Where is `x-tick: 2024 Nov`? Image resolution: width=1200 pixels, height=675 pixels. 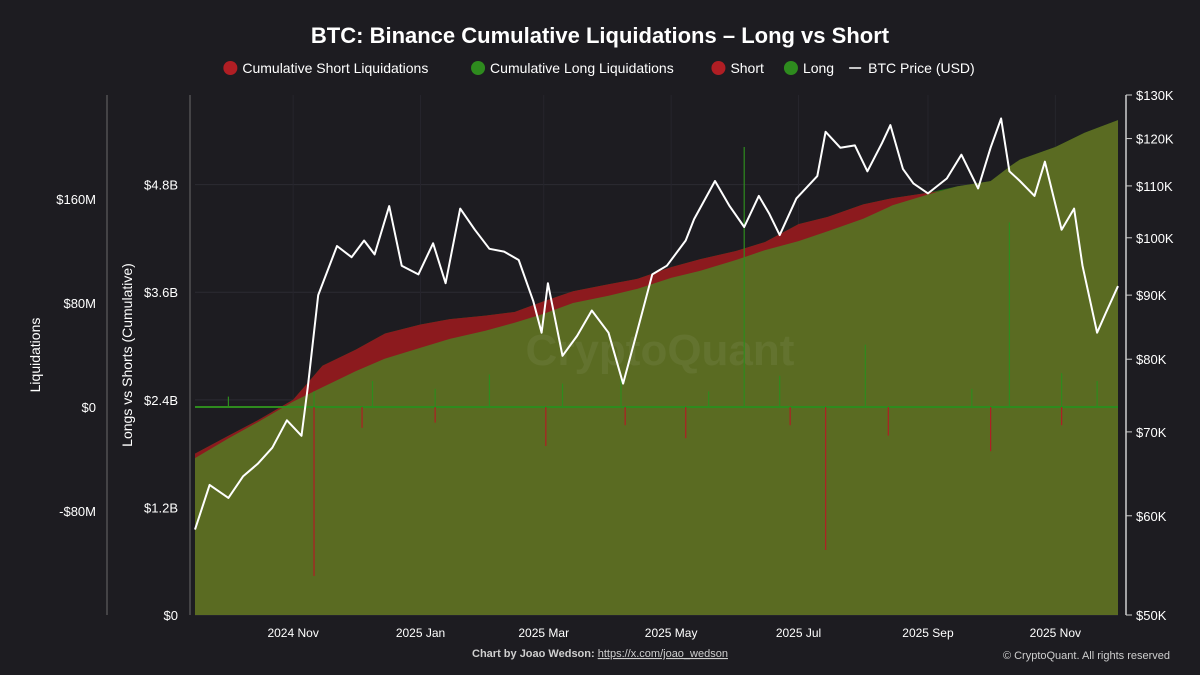 x-tick: 2024 Nov is located at coordinates (292, 633).